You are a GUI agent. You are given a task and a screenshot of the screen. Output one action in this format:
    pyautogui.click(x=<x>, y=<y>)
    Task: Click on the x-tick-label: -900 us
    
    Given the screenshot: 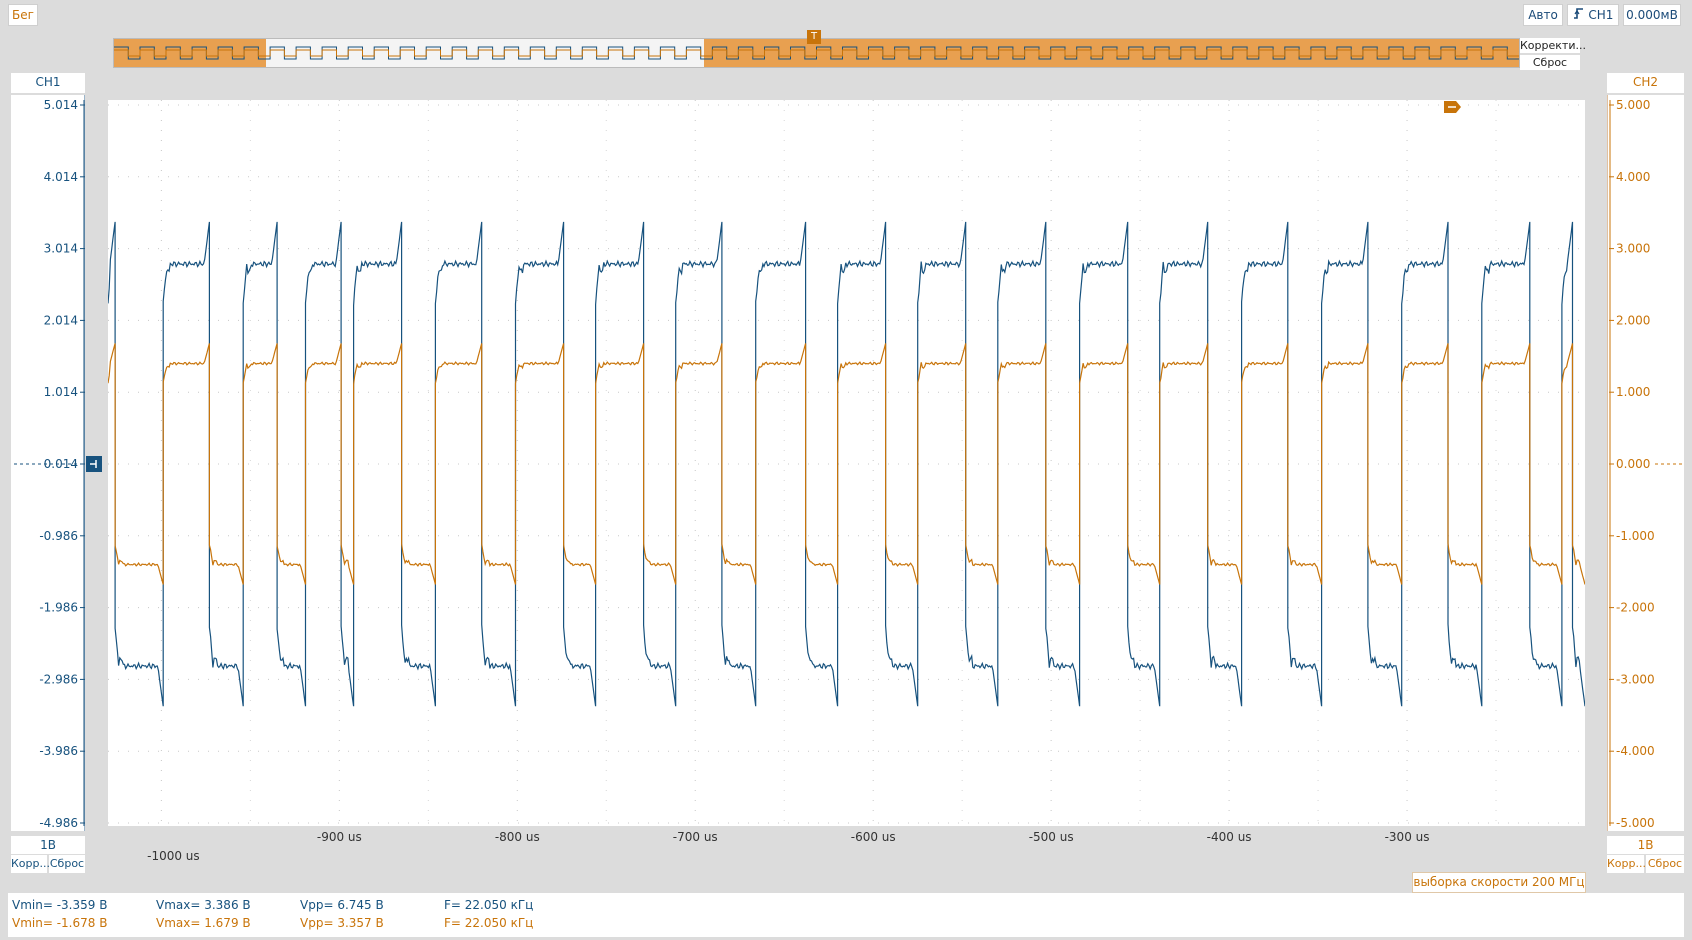 What is the action you would take?
    pyautogui.click(x=339, y=837)
    